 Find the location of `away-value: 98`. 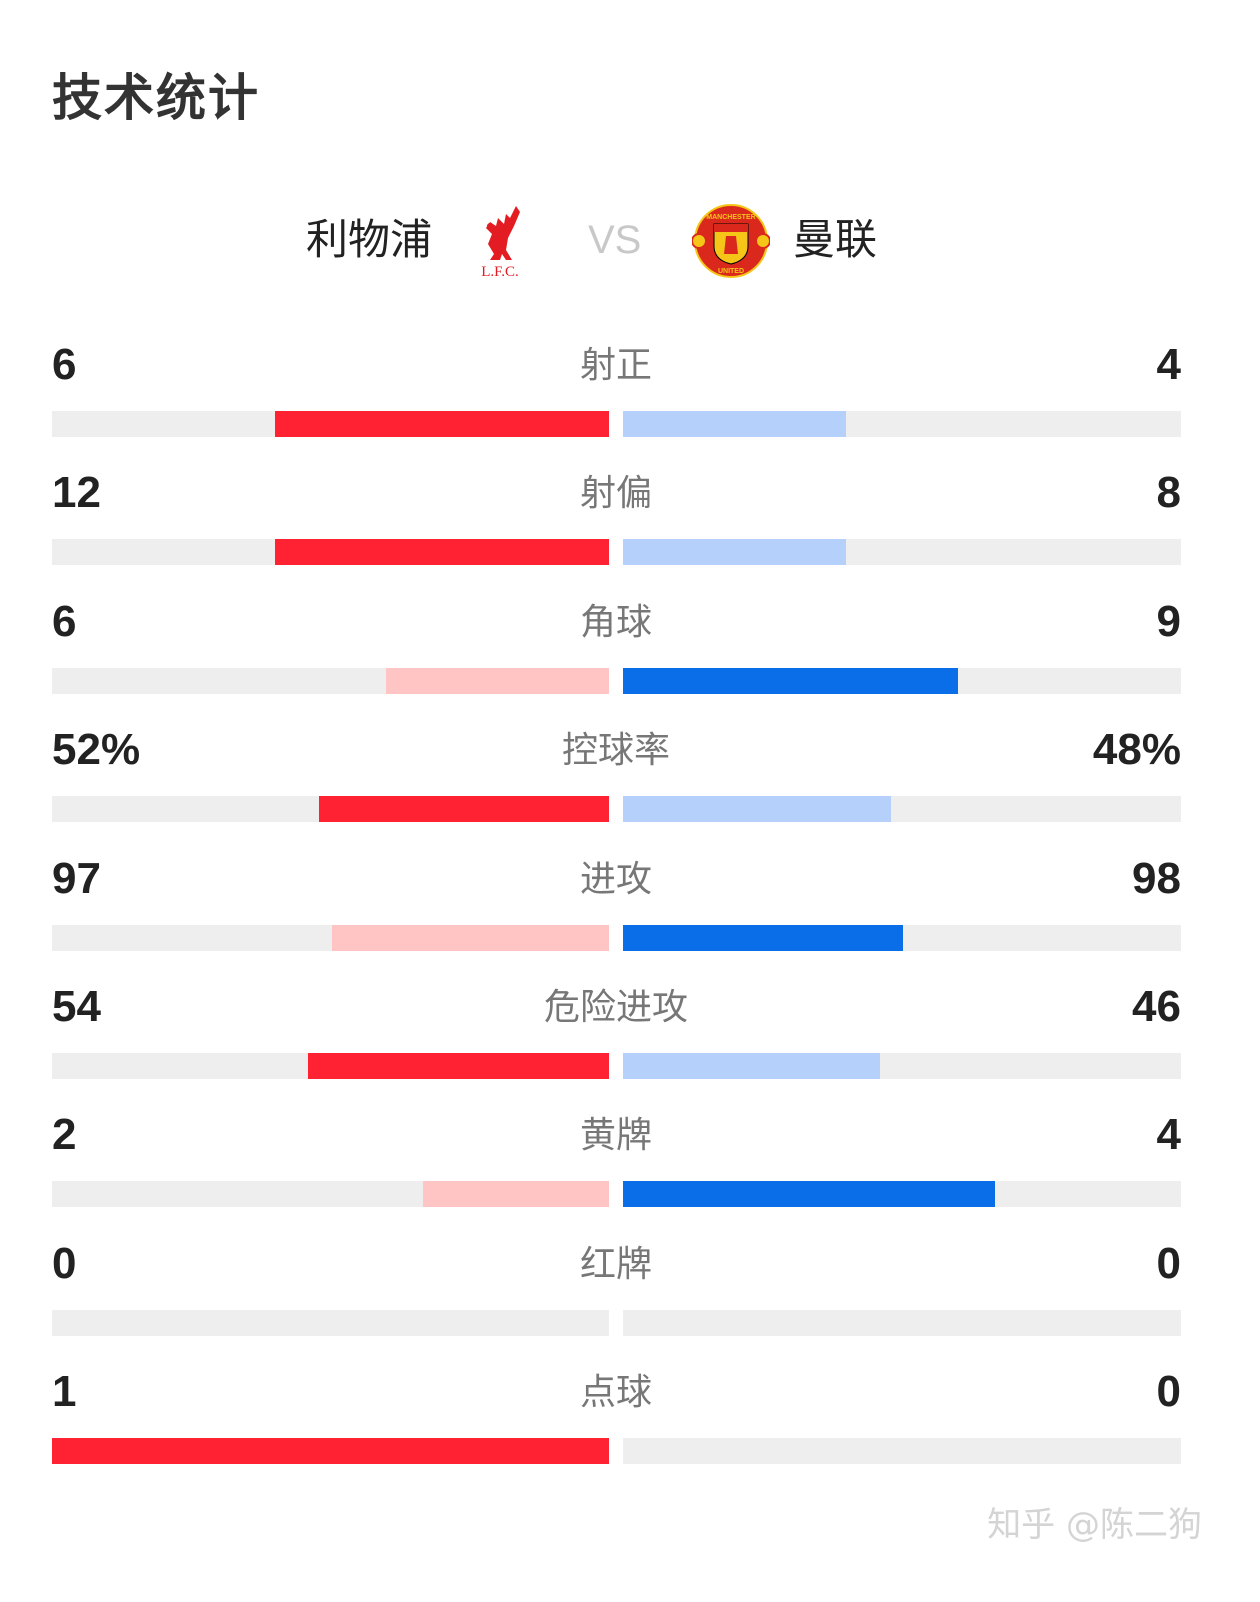

away-value: 98 is located at coordinates (1156, 878).